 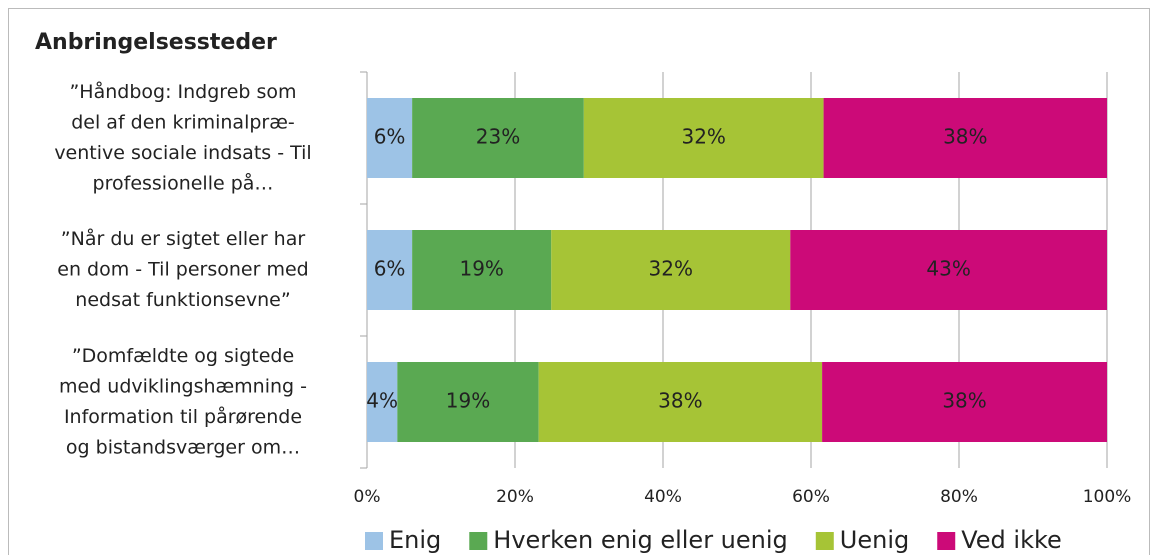 I want to click on x-tick-label: 40%, so click(x=663, y=497).